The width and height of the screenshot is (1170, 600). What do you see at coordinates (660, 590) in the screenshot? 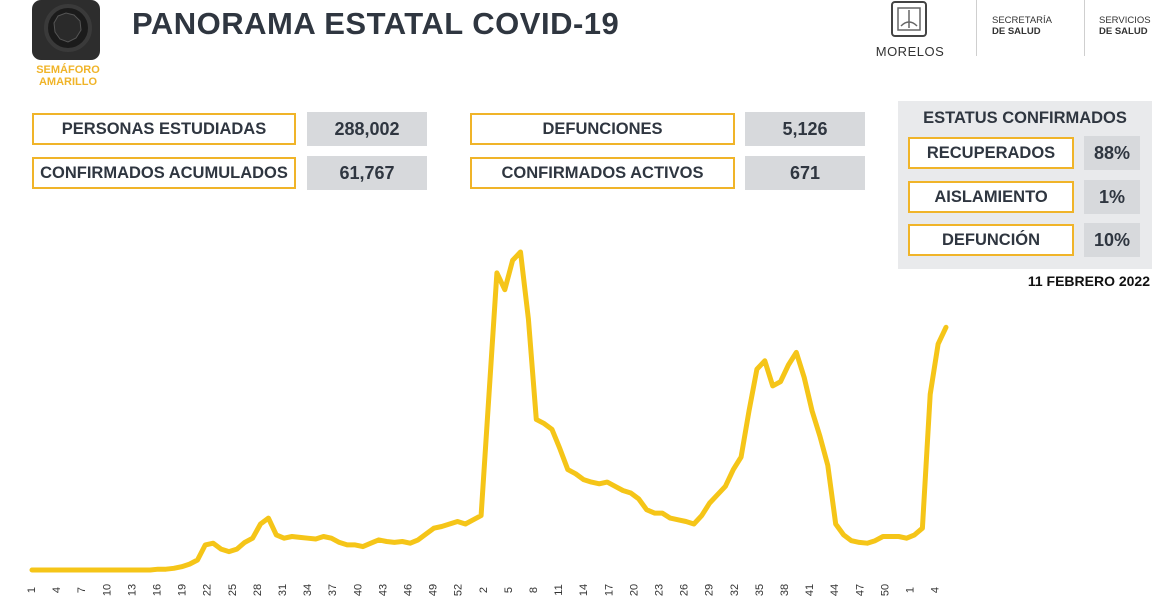
I see `x-tick-label: 23` at bounding box center [660, 590].